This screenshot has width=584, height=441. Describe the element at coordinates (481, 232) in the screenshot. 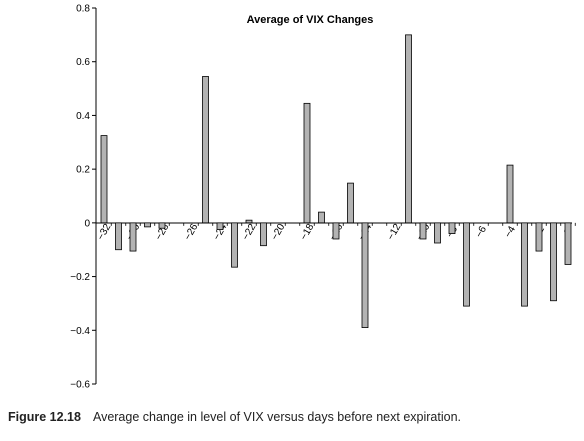

I see `x-tick-label: −6` at that location.